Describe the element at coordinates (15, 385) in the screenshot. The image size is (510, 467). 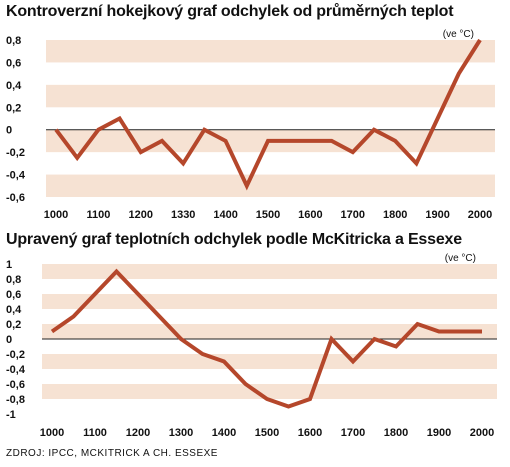
I see `chart-2-ytick: -0,6` at that location.